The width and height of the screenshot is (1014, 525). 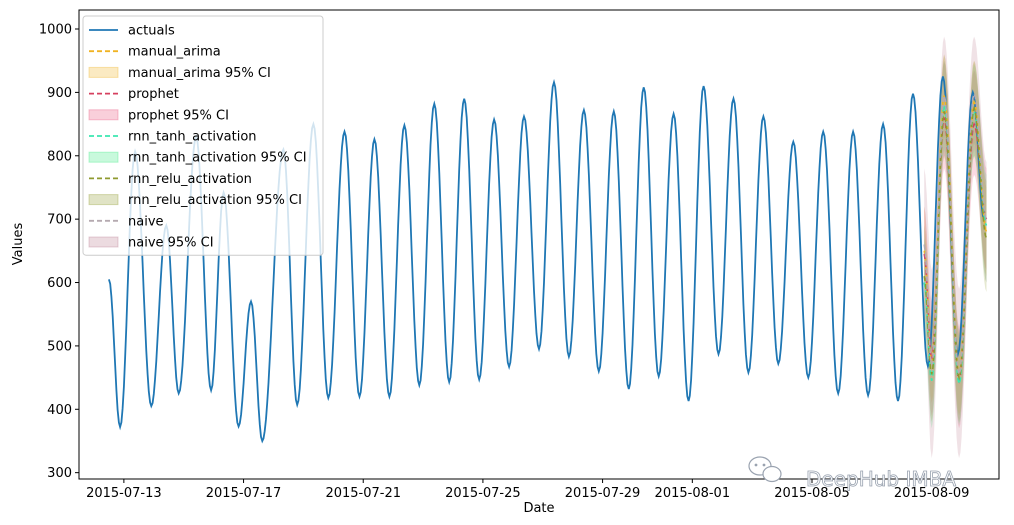 I want to click on legend-label: rnn_relu_activation, so click(x=190, y=179).